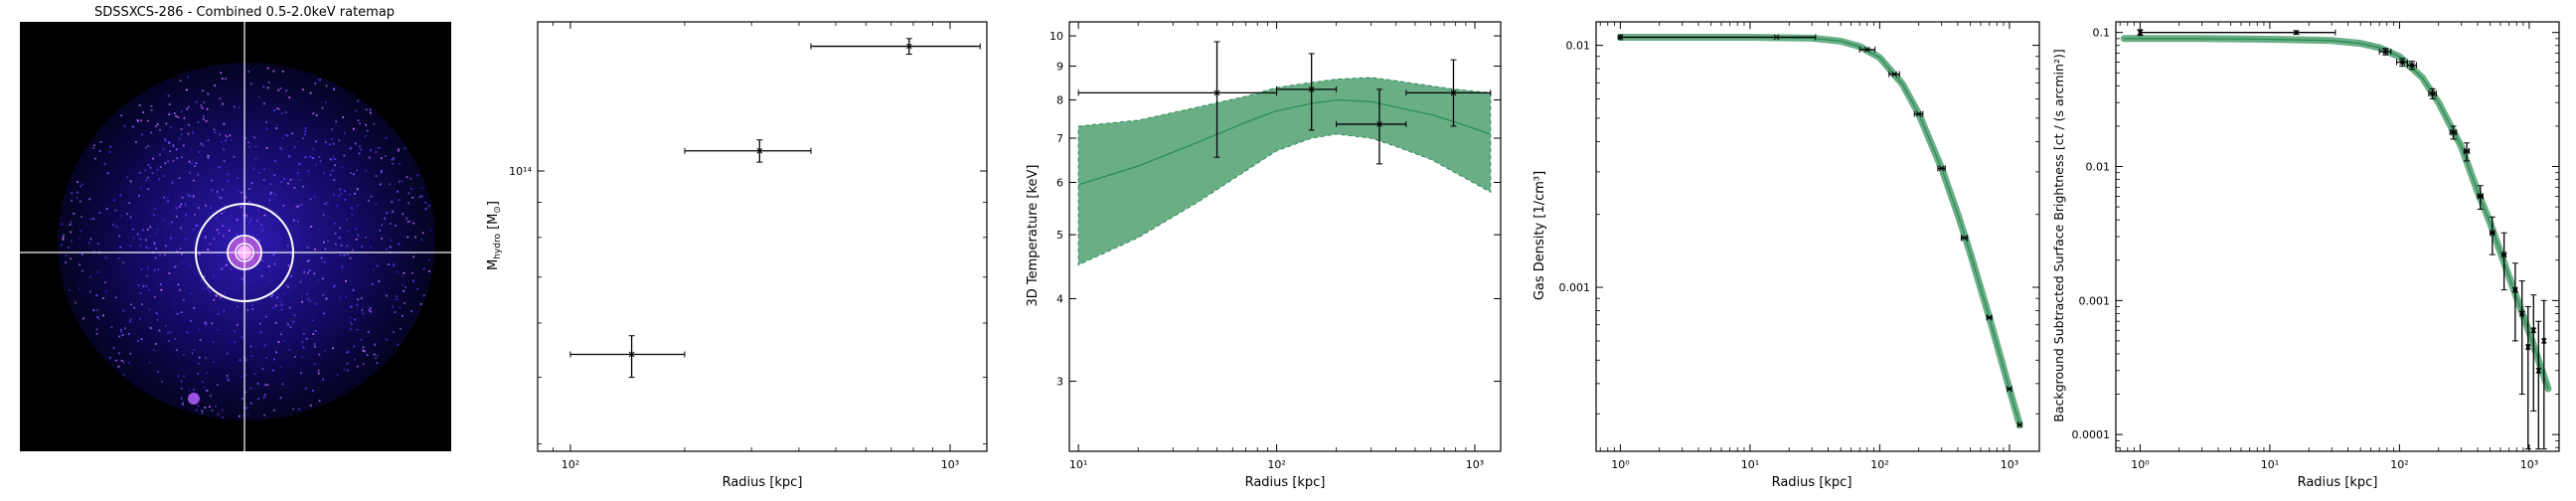 This screenshot has width=2576, height=501. What do you see at coordinates (1879, 464) in the screenshot?
I see `gas-density-x-tick-label: 10²` at bounding box center [1879, 464].